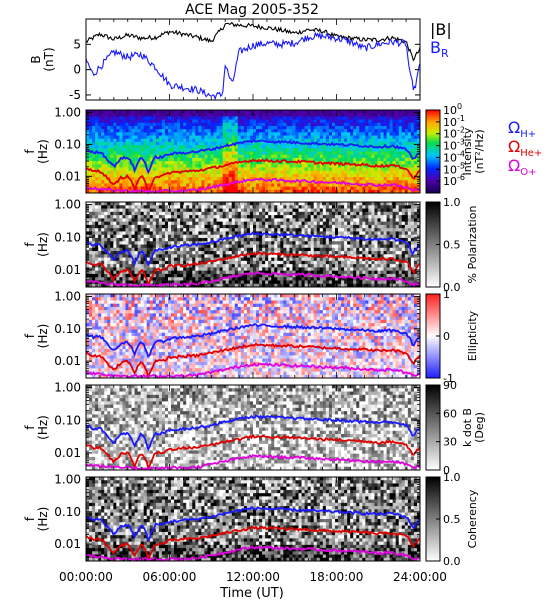 This screenshot has width=550, height=600. Describe the element at coordinates (86, 577) in the screenshot. I see `x-tick-label: 00:00:00` at that location.